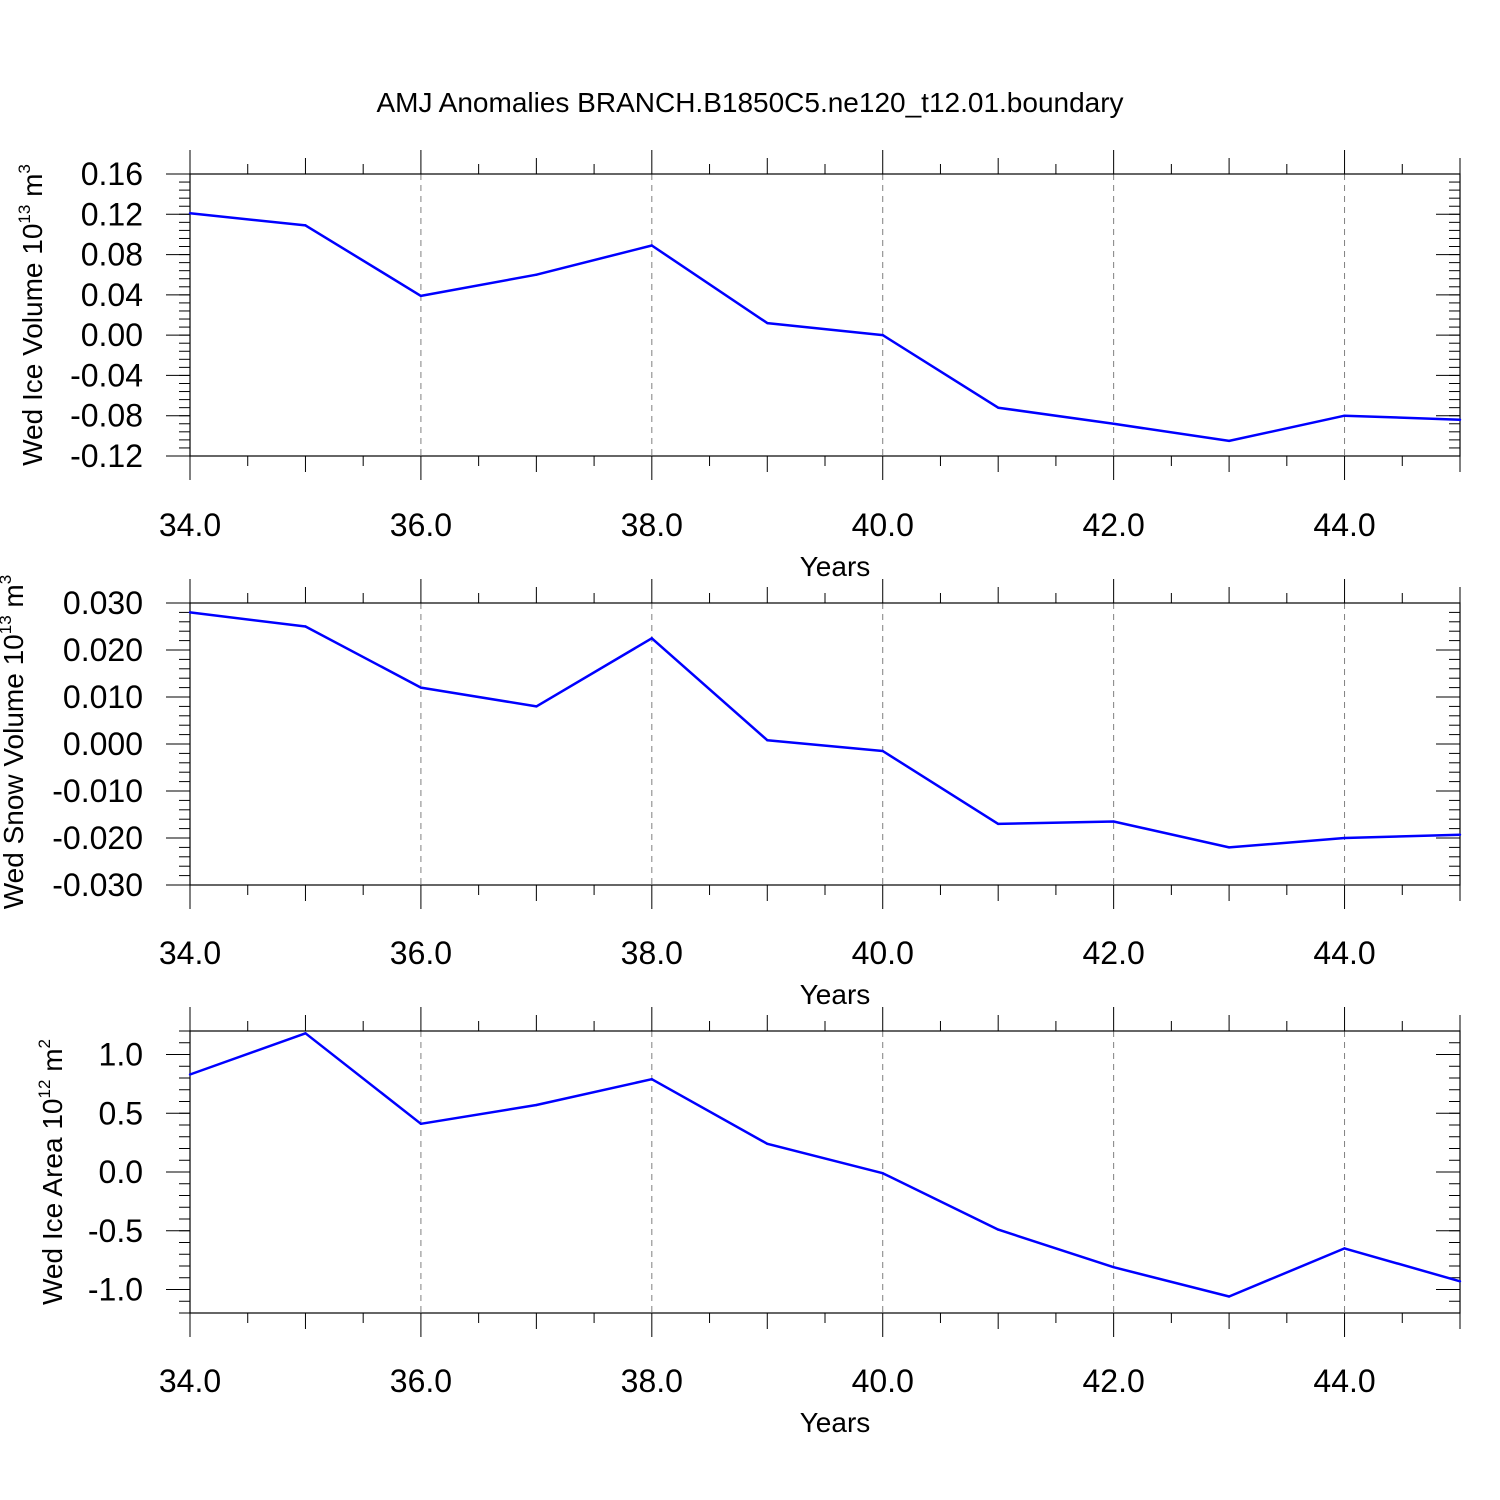 Image resolution: width=1500 pixels, height=1500 pixels. I want to click on y-tick-label: 0.000, so click(103, 744).